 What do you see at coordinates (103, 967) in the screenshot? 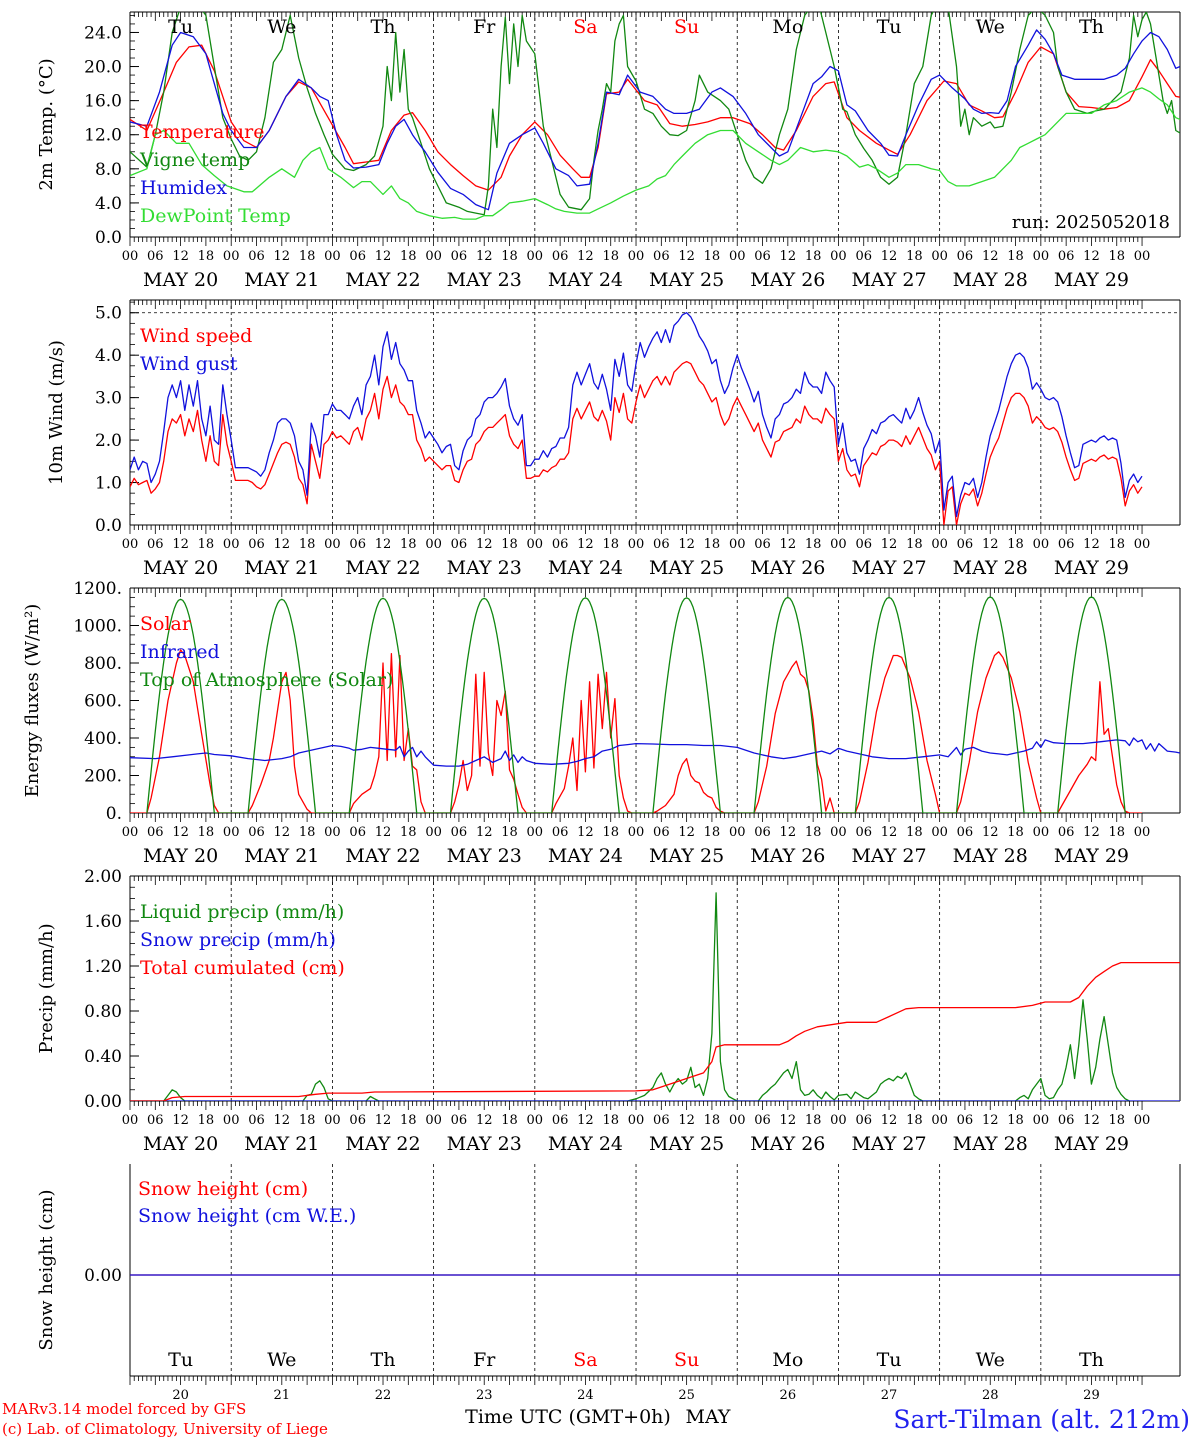
I see `y-tick-label: 1.20` at bounding box center [103, 967].